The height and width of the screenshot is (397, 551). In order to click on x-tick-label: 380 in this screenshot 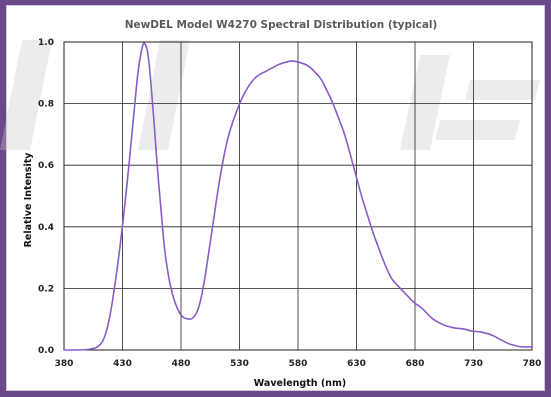, I will do `click(64, 364)`.